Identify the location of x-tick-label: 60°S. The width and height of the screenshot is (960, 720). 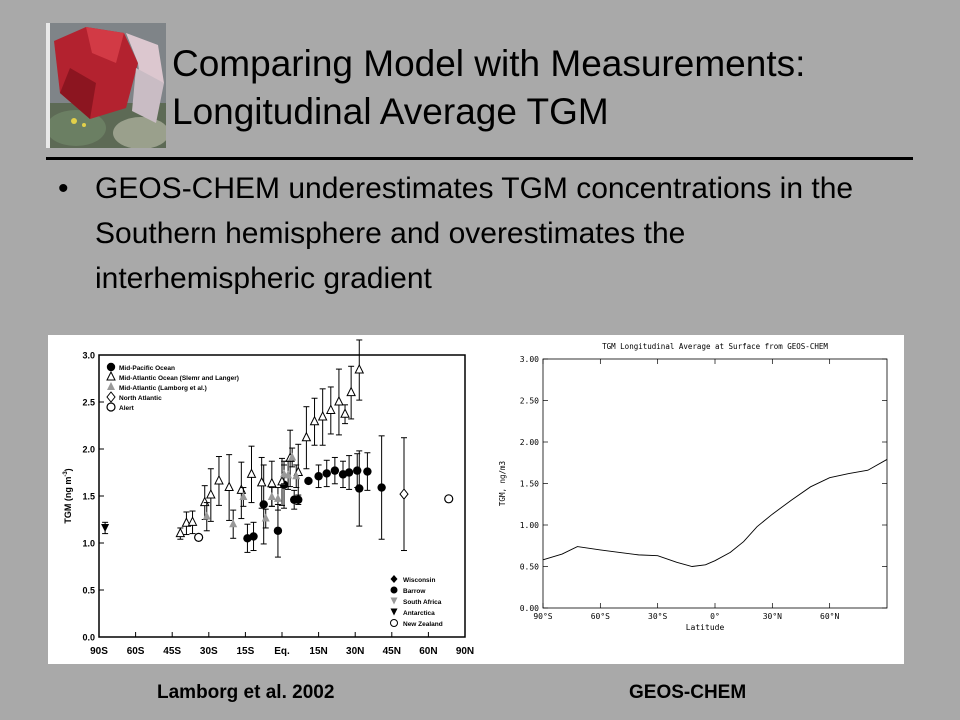
(600, 616).